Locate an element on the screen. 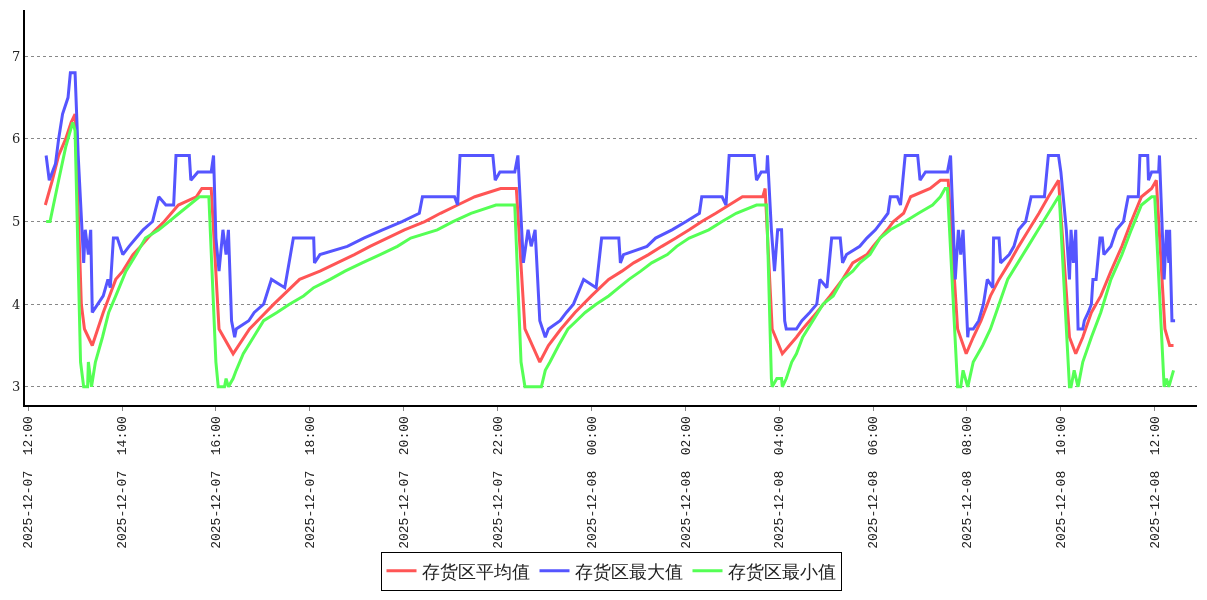  y-tick-label: 6 is located at coordinates (16, 139).